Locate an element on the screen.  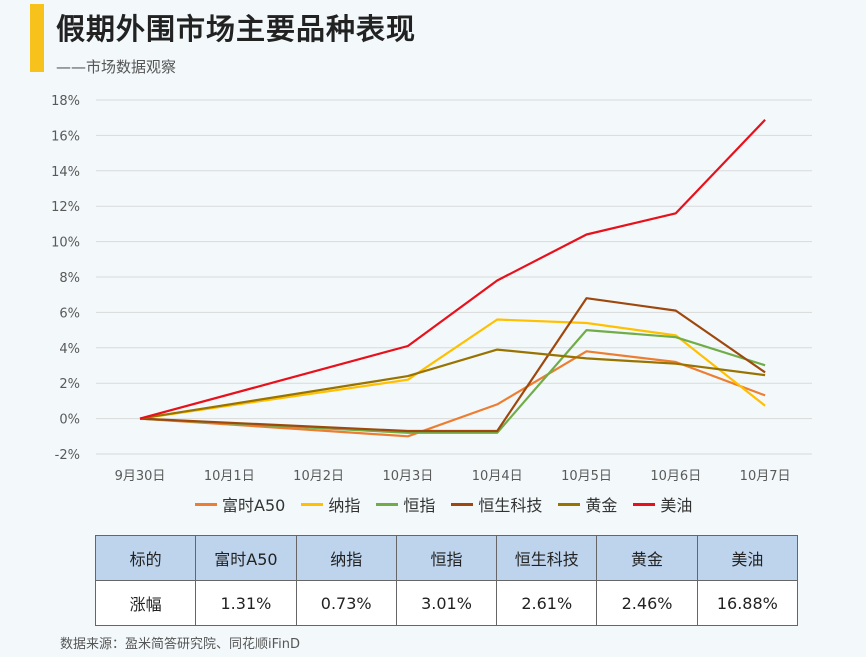
chart-legend: 富时A50 纳指 恒指 恒生科技 黄金 美油 is located at coordinates (443, 504).